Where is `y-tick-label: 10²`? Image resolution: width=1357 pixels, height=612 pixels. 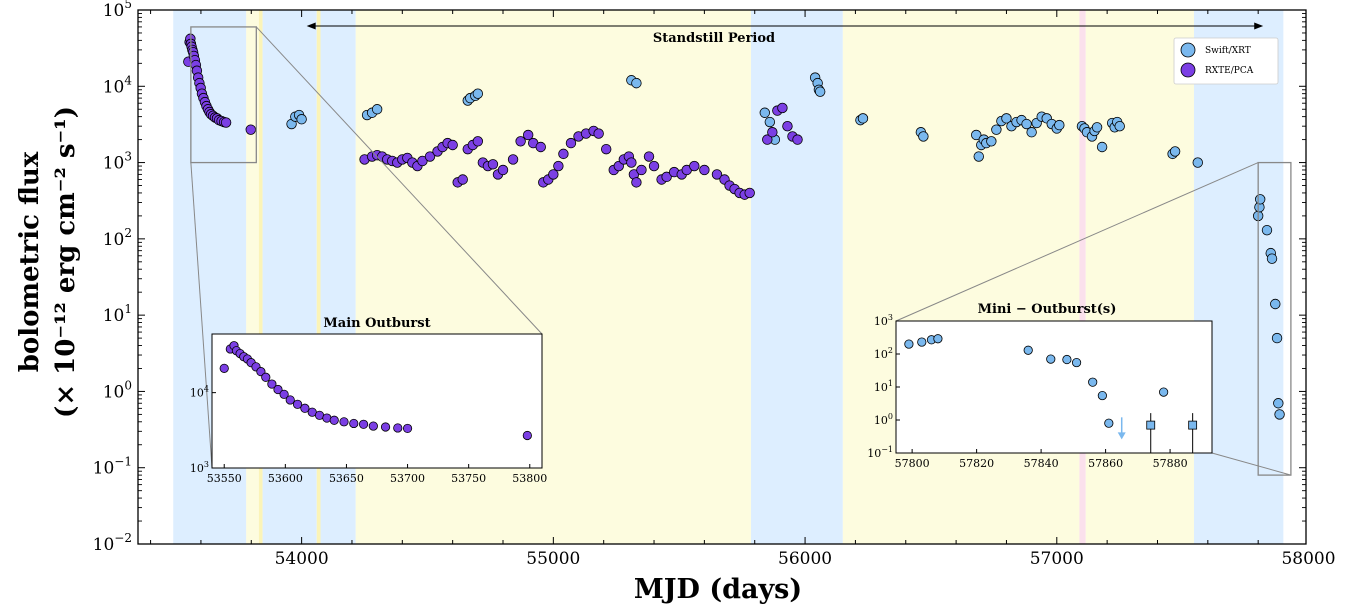 y-tick-label: 10² is located at coordinates (117, 238).